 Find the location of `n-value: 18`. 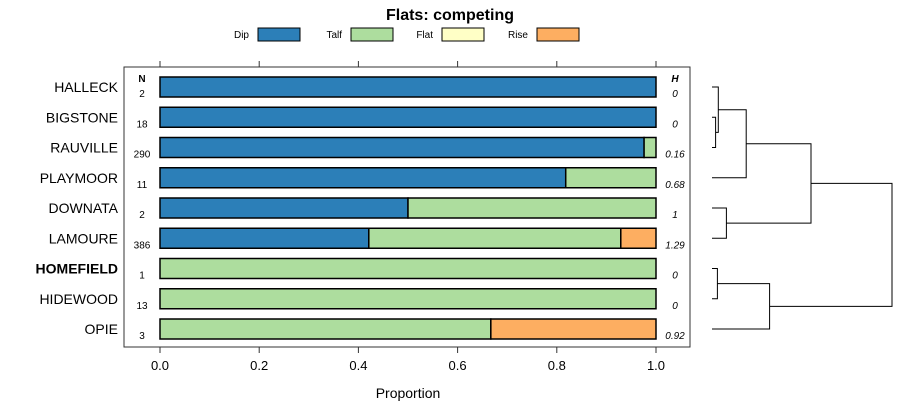

n-value: 18 is located at coordinates (142, 124).